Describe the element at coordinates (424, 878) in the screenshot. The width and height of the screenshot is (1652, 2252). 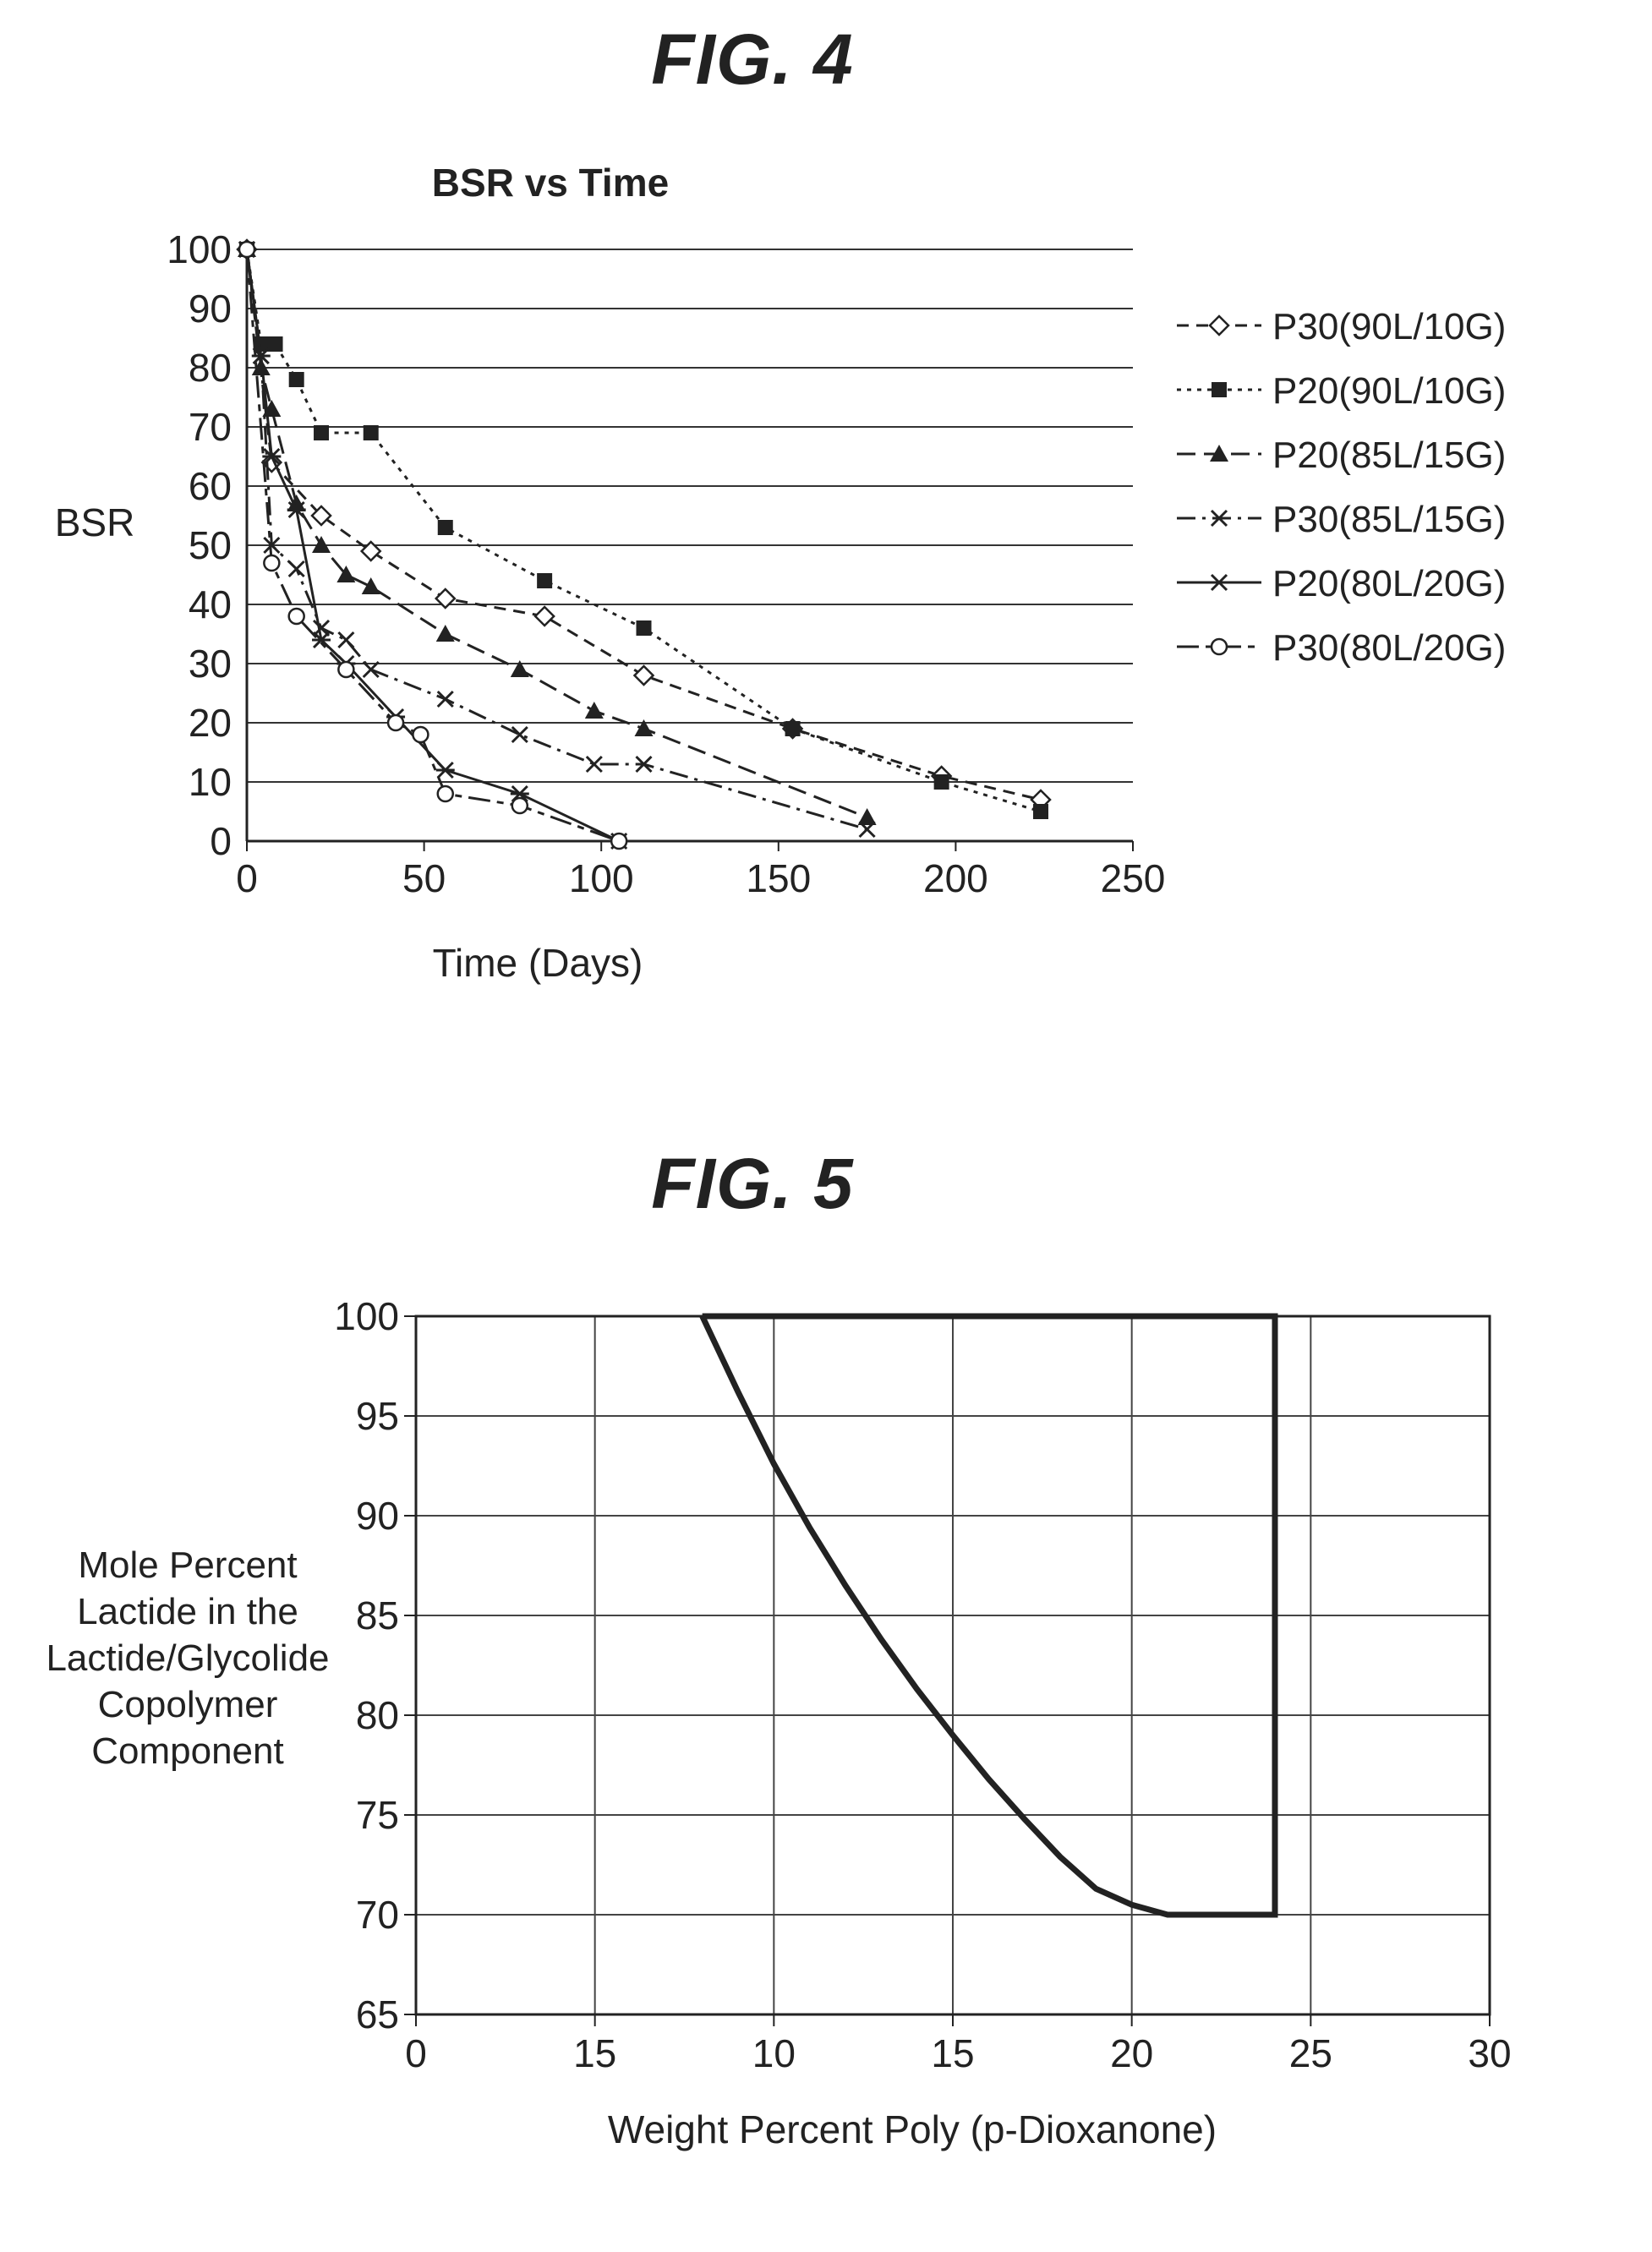
I see `x-tick-label: 50` at that location.